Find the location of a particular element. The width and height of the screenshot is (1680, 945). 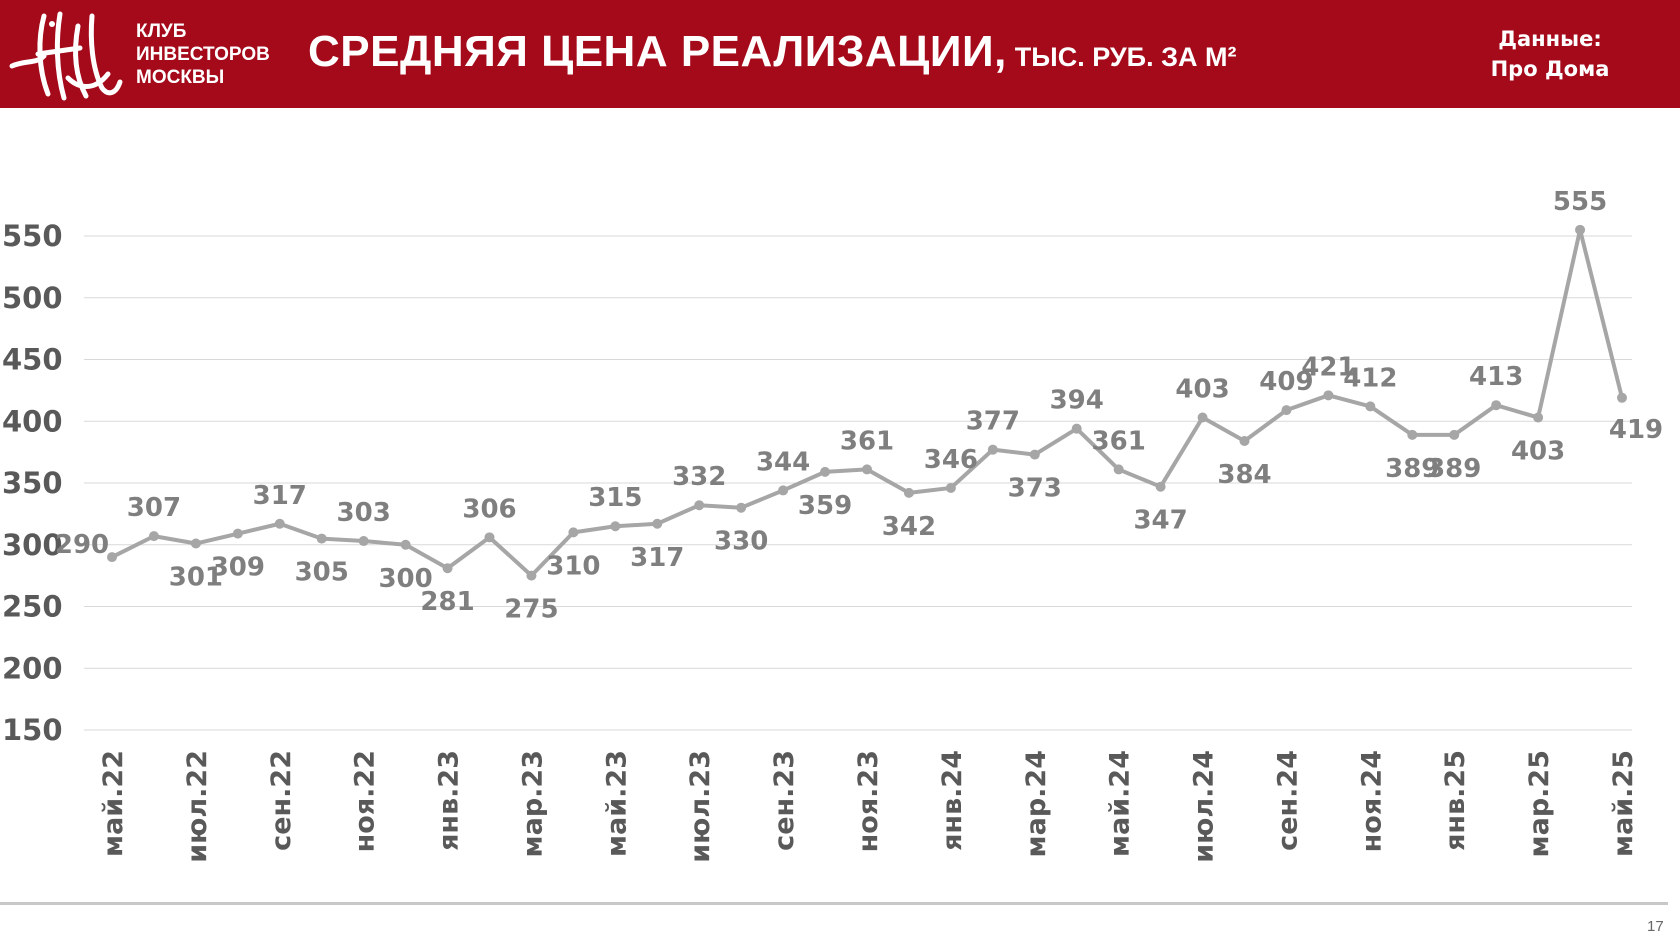

data-label-11: 310 is located at coordinates (573, 566).